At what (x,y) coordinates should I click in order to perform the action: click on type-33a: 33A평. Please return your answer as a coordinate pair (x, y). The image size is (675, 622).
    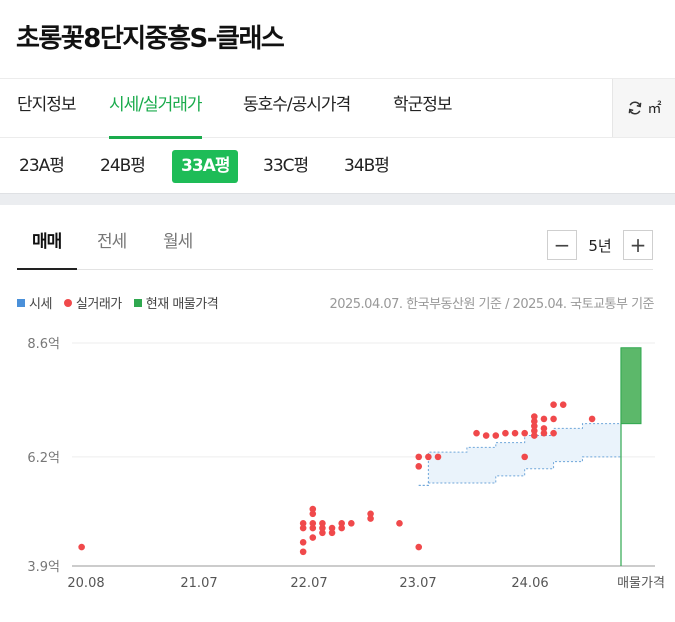
    Looking at the image, I should click on (205, 166).